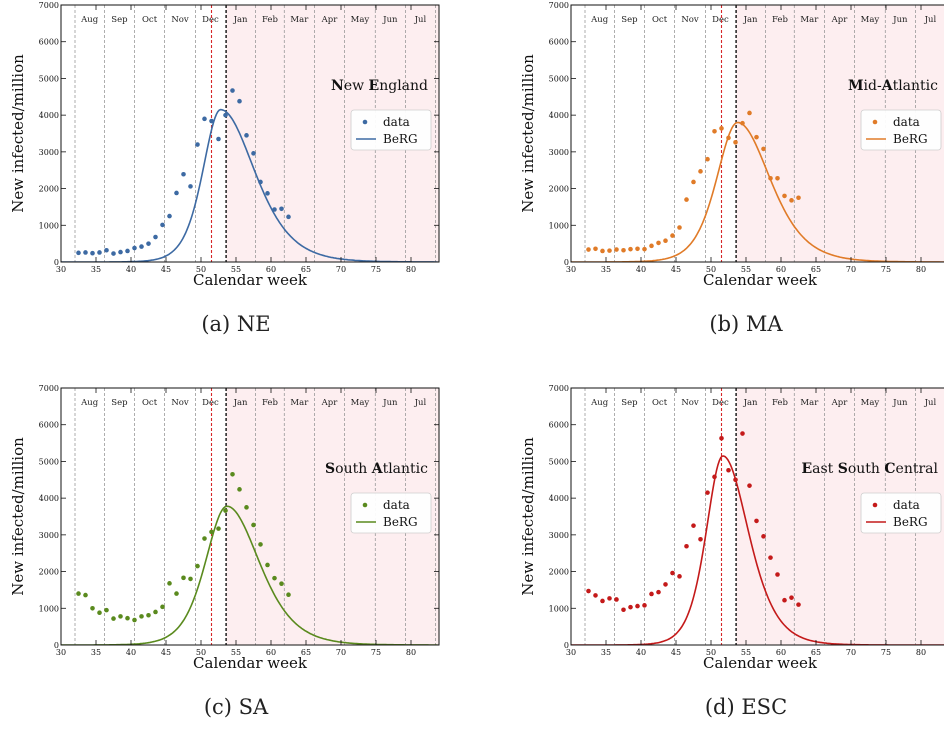 The width and height of the screenshot is (944, 747). What do you see at coordinates (720, 403) in the screenshot?
I see `month-label: Dec` at bounding box center [720, 403].